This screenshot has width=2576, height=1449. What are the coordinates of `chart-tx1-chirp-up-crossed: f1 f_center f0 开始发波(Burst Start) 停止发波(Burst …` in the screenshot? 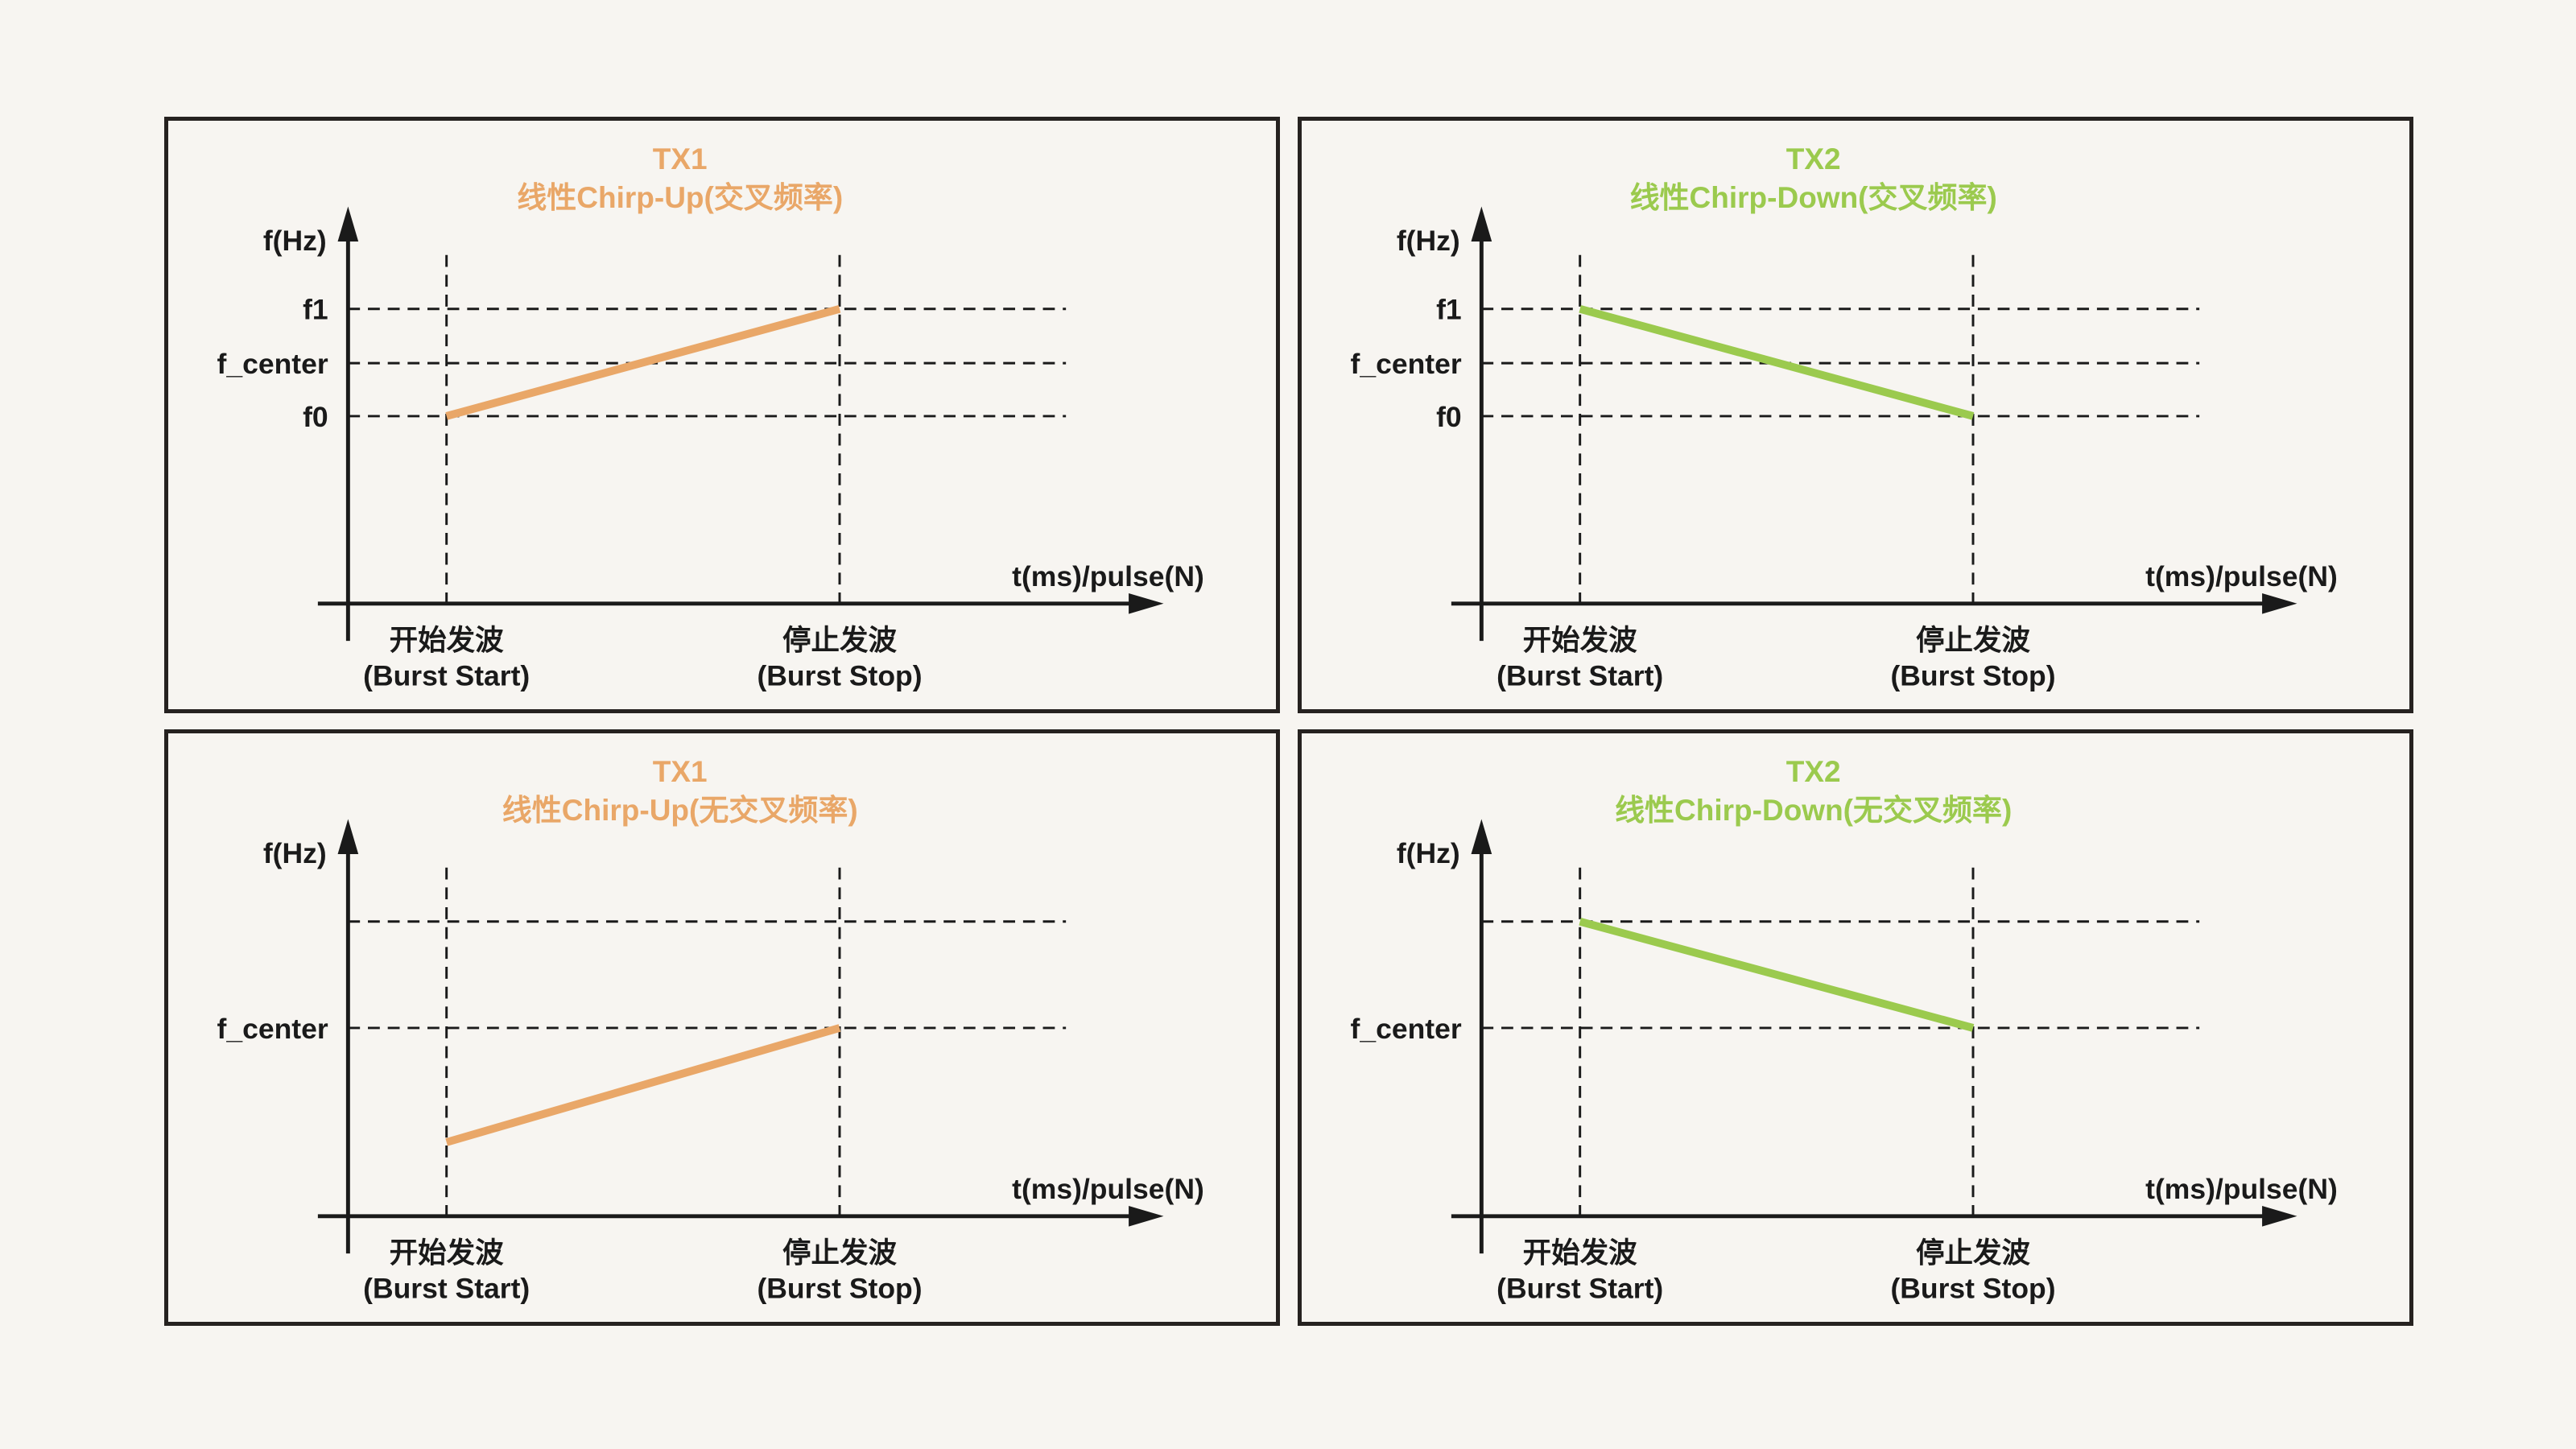 It's located at (710, 448).